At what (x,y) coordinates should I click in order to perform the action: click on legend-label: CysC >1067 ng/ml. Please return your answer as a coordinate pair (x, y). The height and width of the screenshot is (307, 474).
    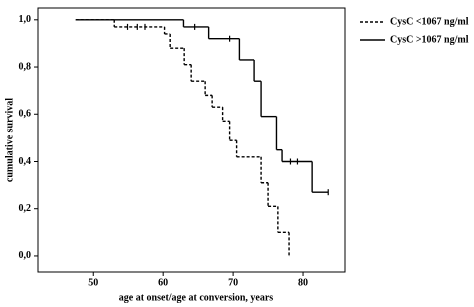
    Looking at the image, I should click on (429, 39).